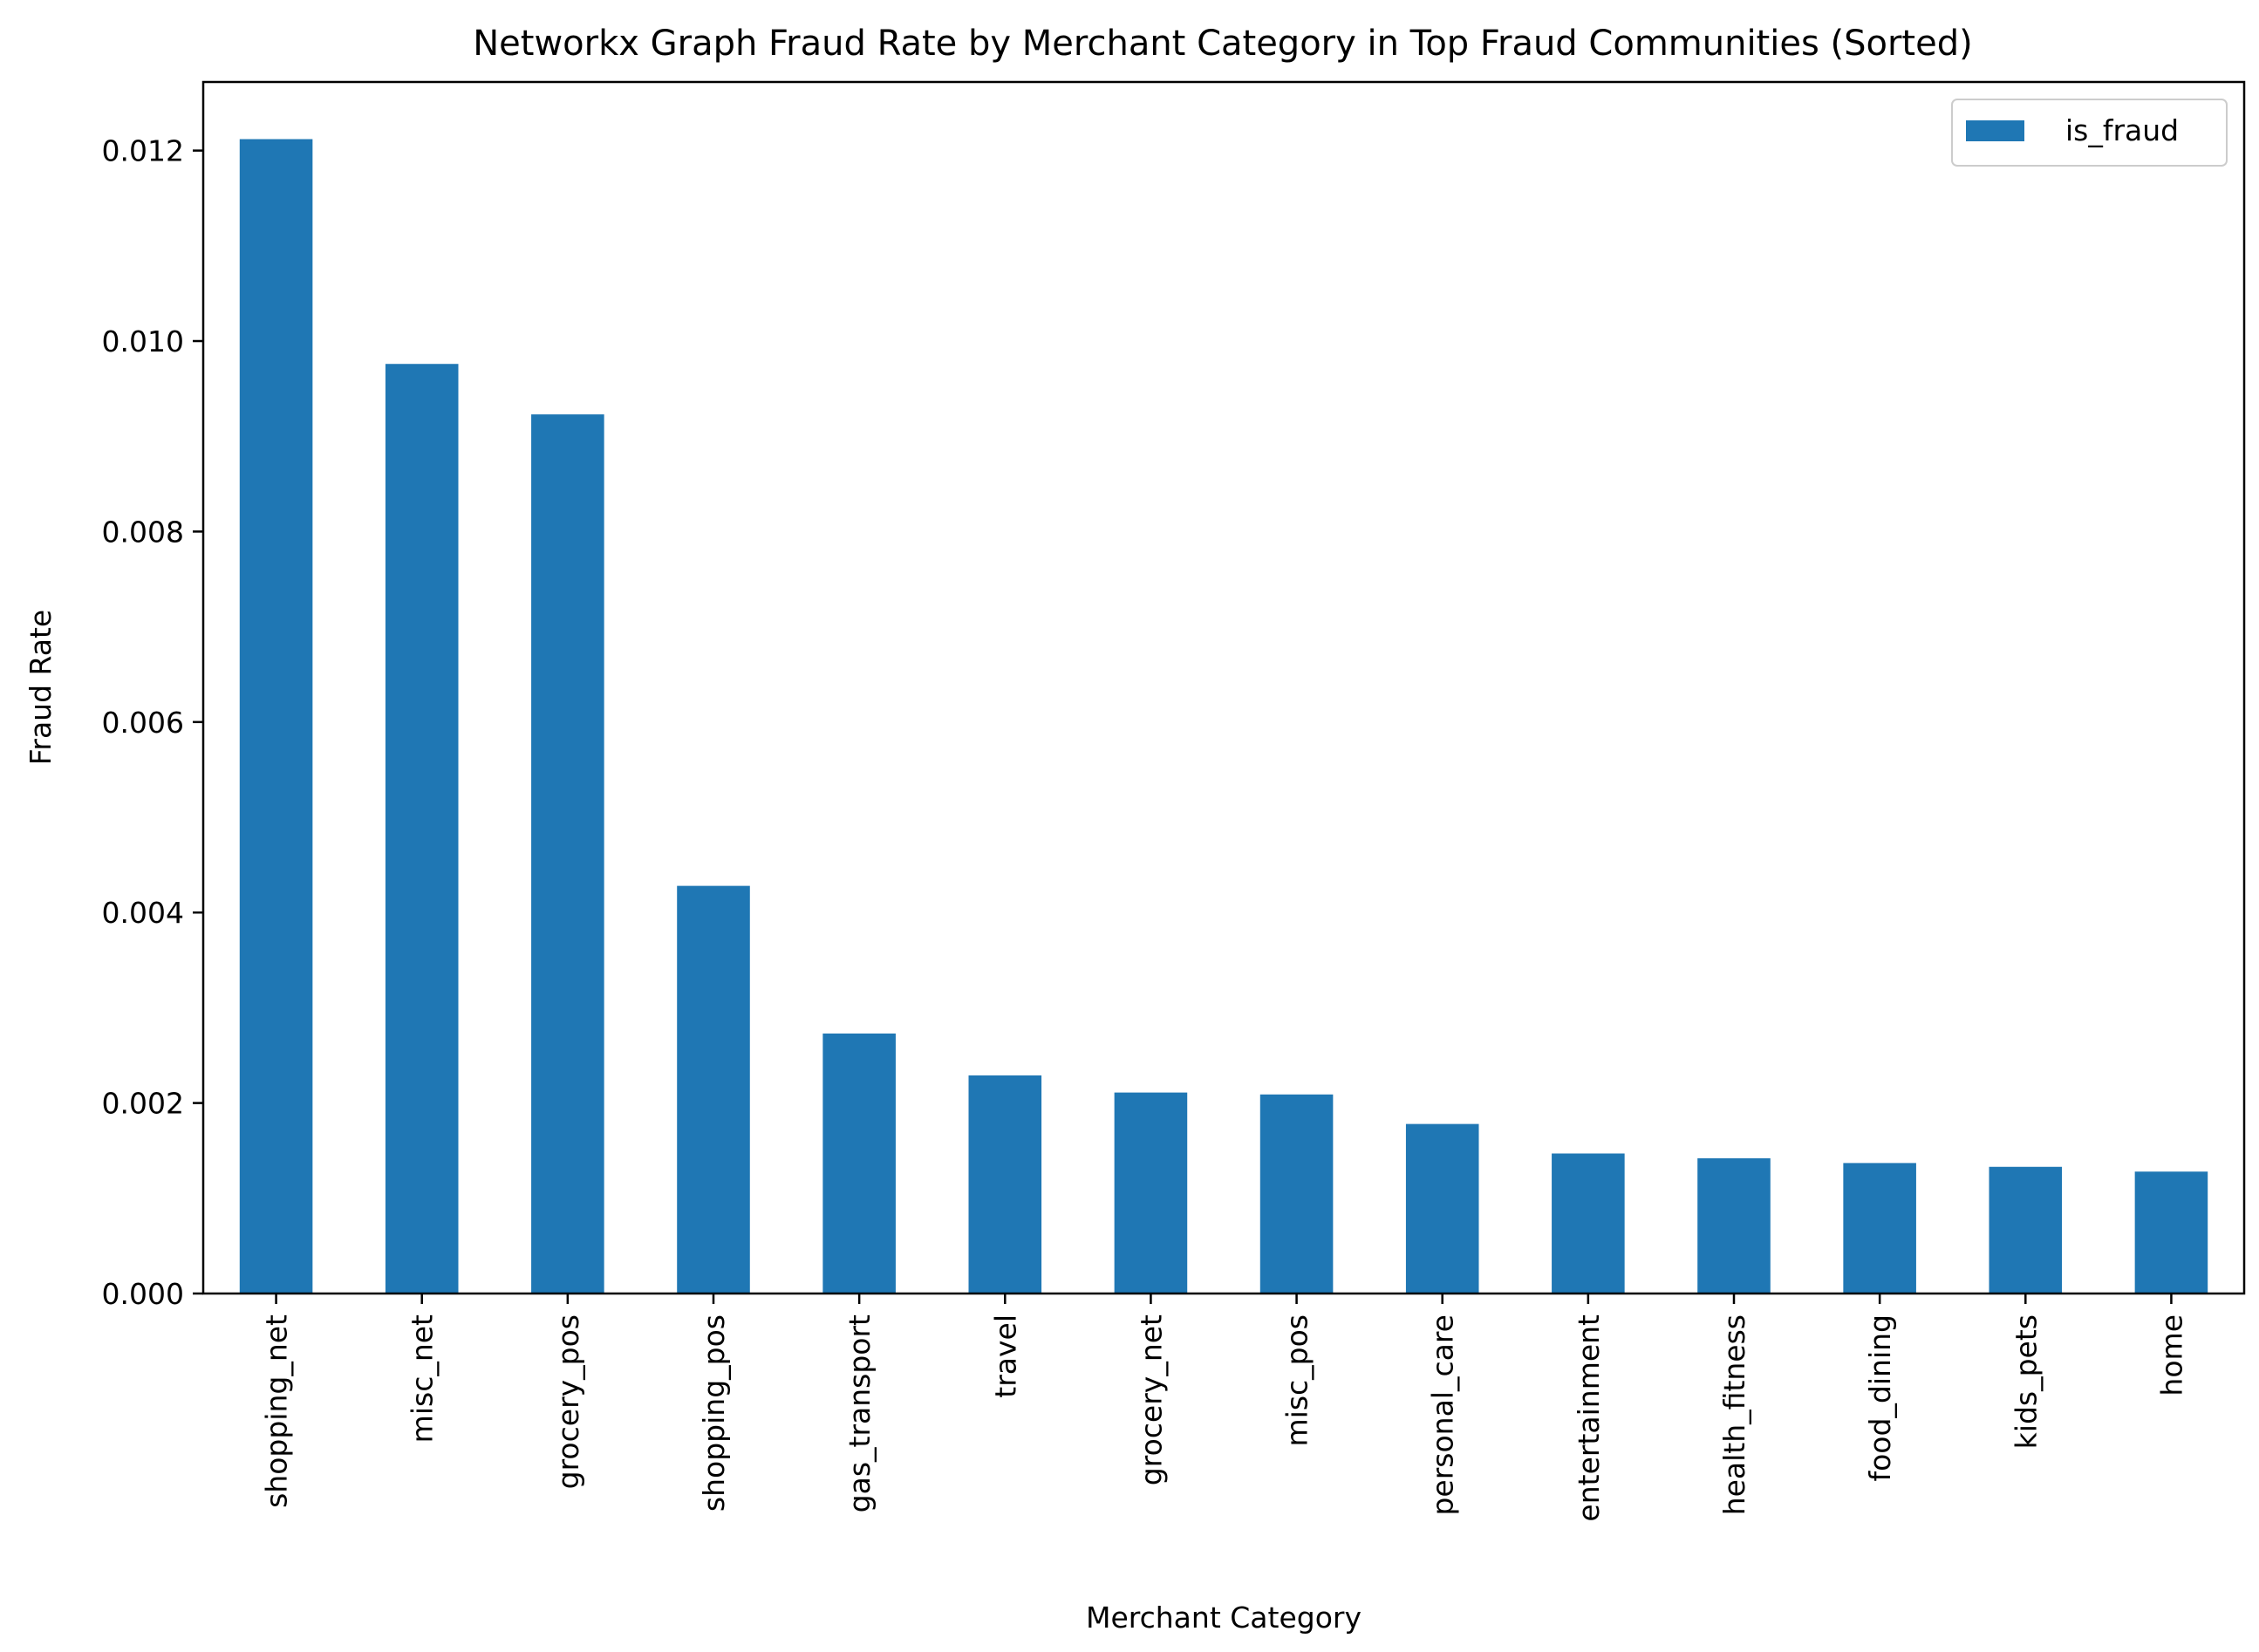  Describe the element at coordinates (1734, 1226) in the screenshot. I see `bar-health-fitness` at that location.